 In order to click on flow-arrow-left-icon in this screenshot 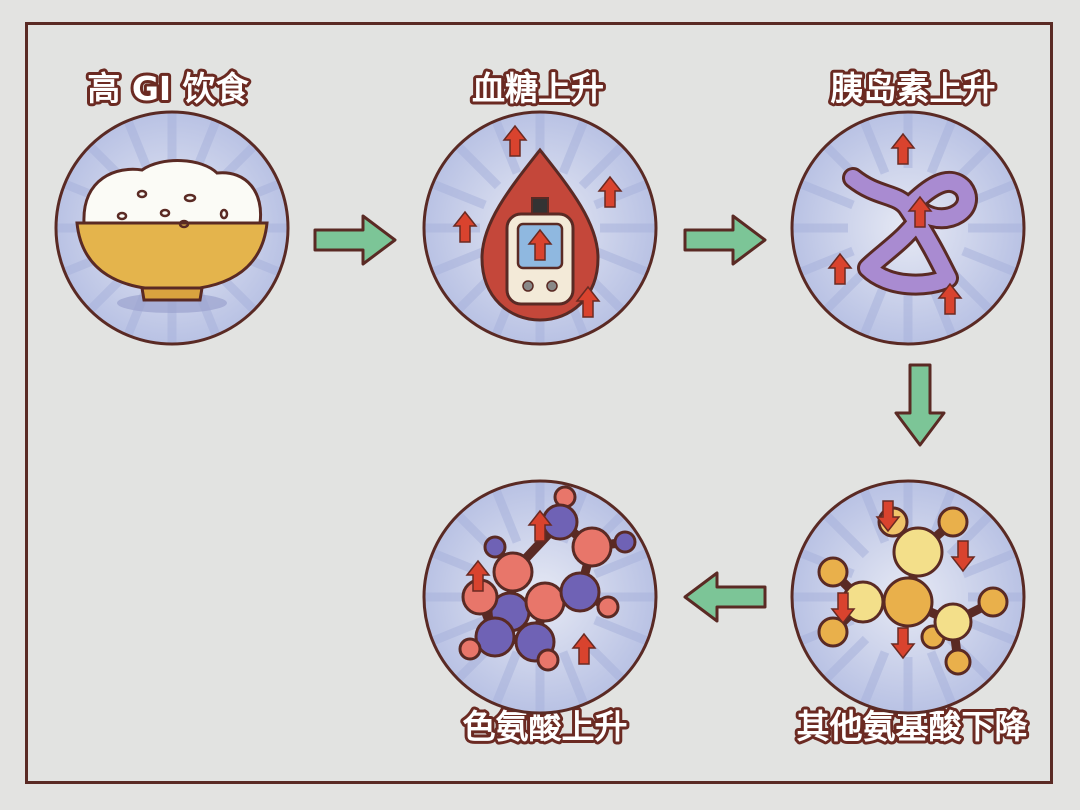, I will do `click(725, 597)`.